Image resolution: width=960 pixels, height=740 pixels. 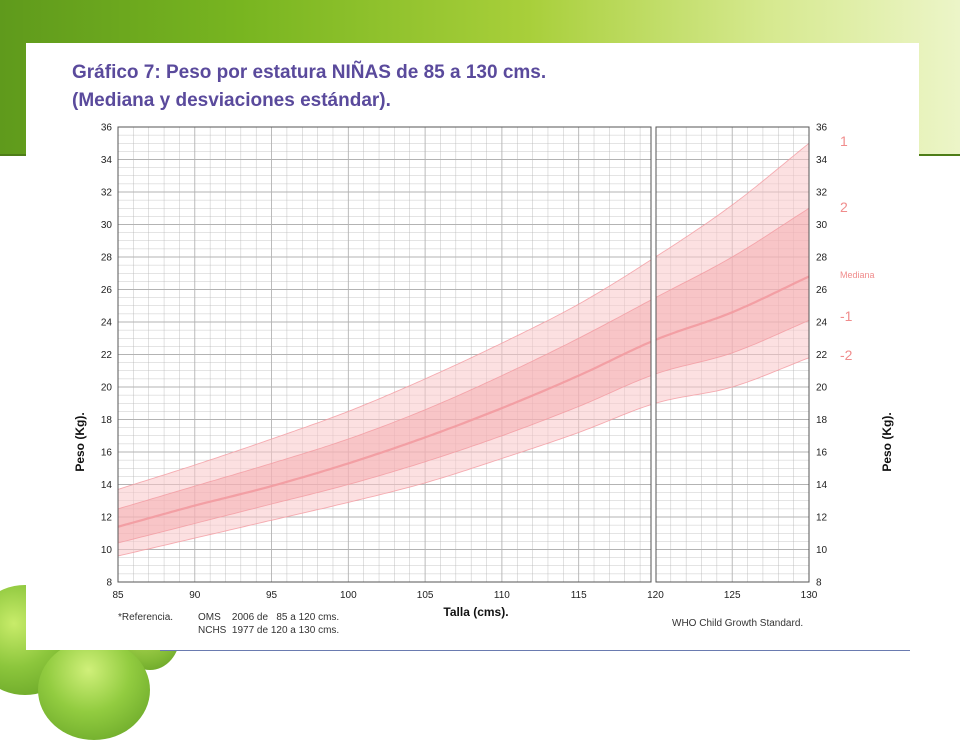 What do you see at coordinates (107, 323) in the screenshot?
I see `y-tick-label-left: 24` at bounding box center [107, 323].